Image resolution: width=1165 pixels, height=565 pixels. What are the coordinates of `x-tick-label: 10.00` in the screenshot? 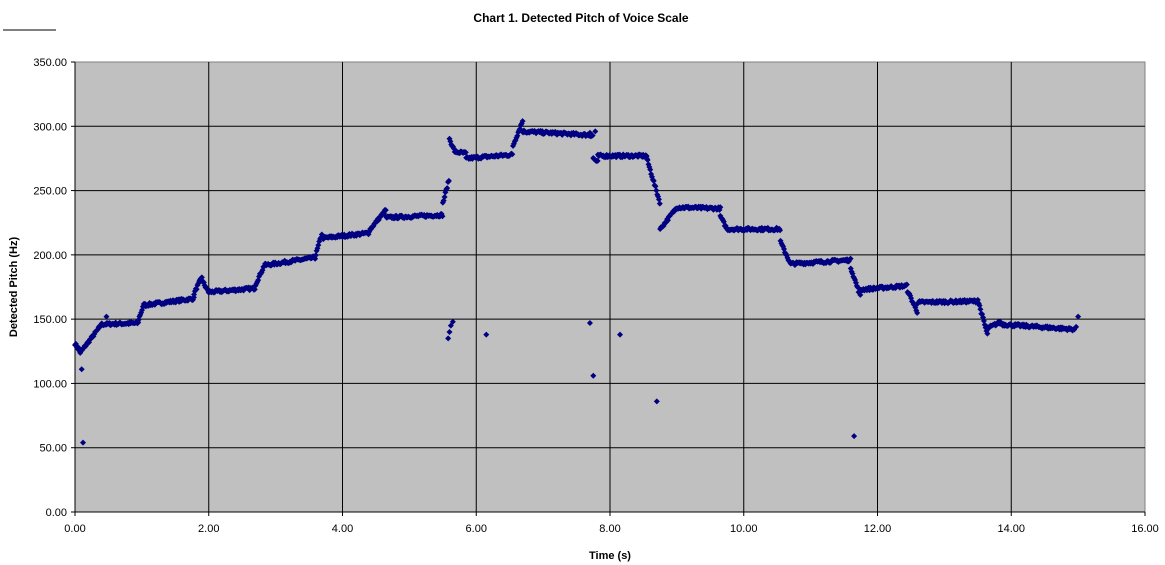 It's located at (744, 529).